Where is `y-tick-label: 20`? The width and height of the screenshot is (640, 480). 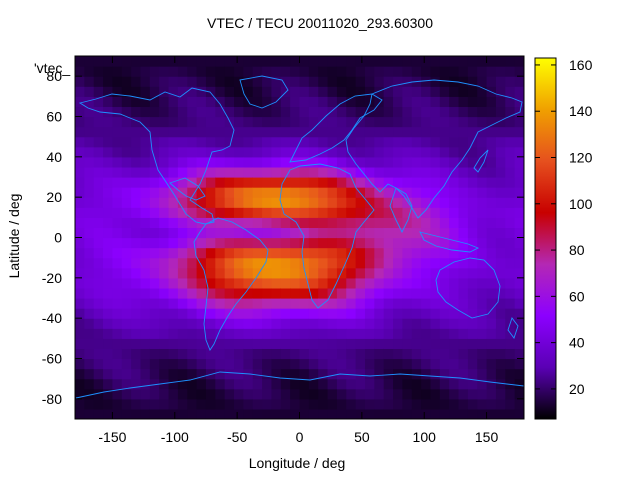 y-tick-label: 20 is located at coordinates (54, 197).